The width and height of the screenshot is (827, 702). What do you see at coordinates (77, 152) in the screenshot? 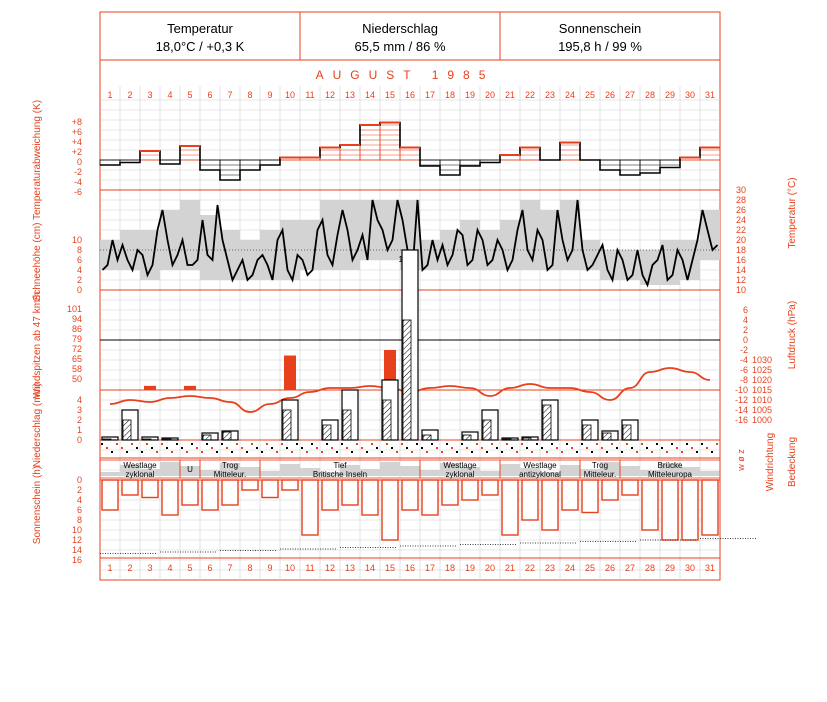
I see `temp-dev-tick: +2` at bounding box center [77, 152].